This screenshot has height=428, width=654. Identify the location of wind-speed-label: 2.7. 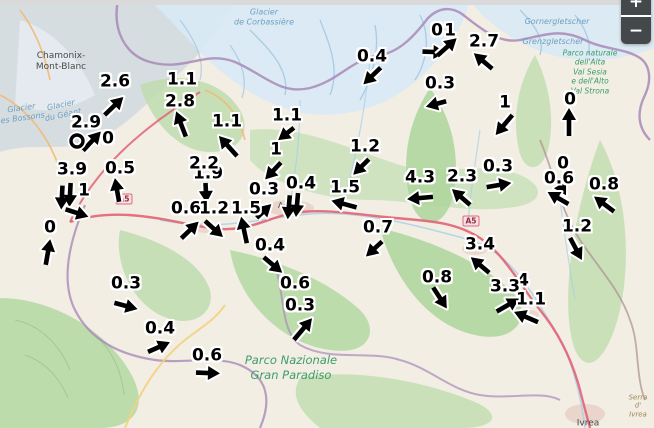
(484, 41).